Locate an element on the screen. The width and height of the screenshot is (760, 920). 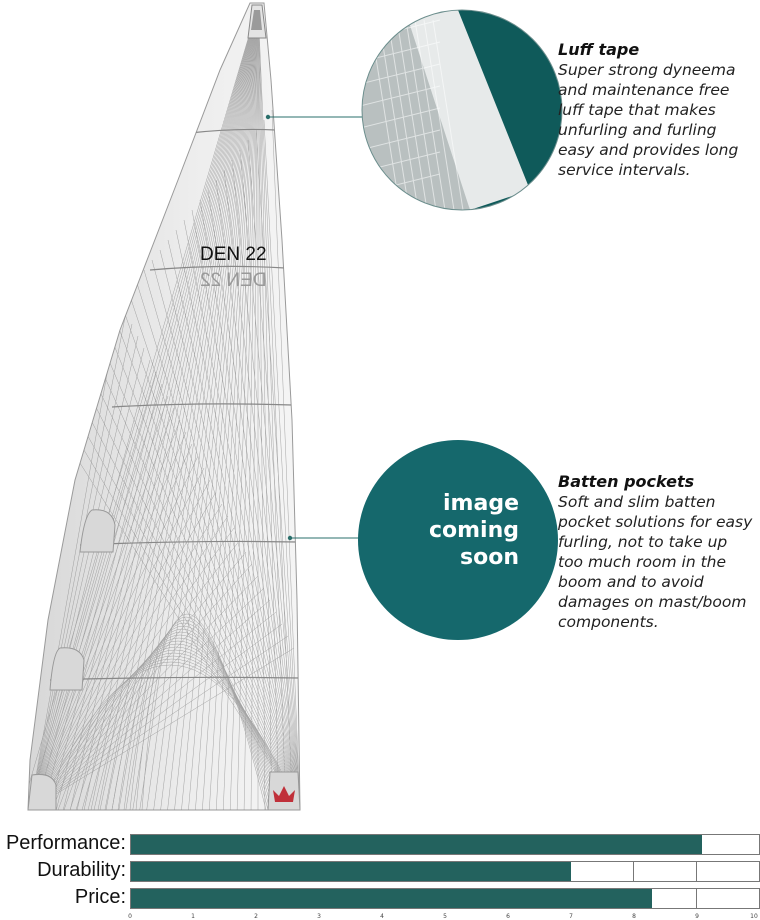
axis-tick-label: 3 is located at coordinates (319, 916).